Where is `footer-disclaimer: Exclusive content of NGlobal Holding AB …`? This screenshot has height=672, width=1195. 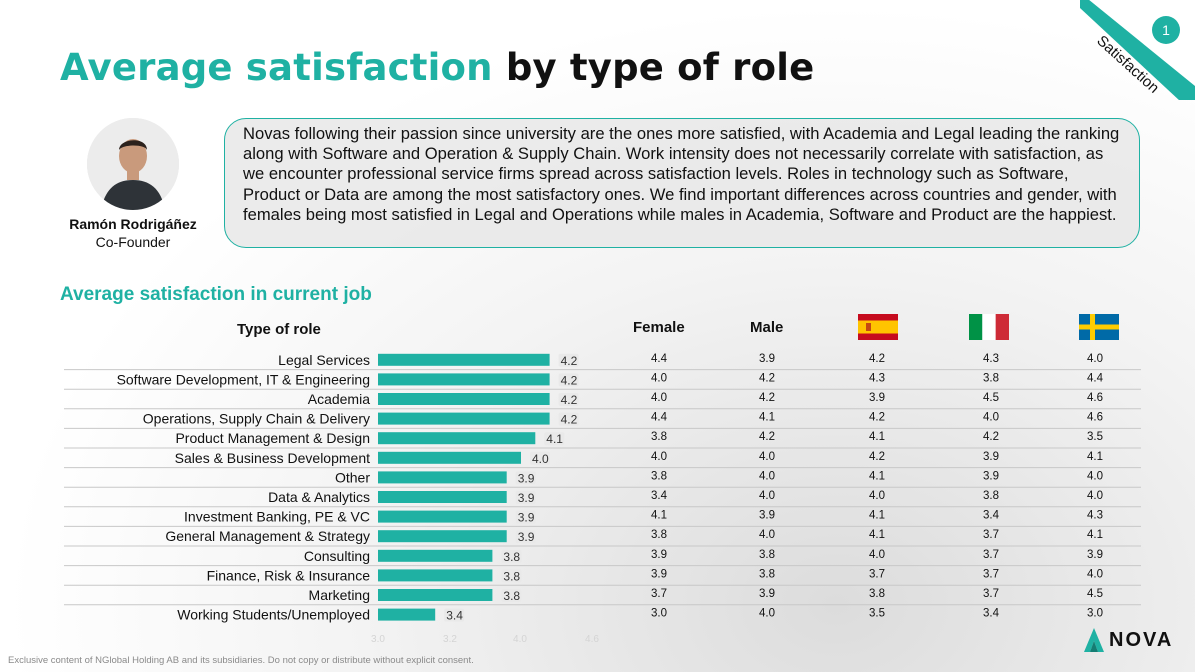 footer-disclaimer: Exclusive content of NGlobal Holding AB … is located at coordinates (241, 660).